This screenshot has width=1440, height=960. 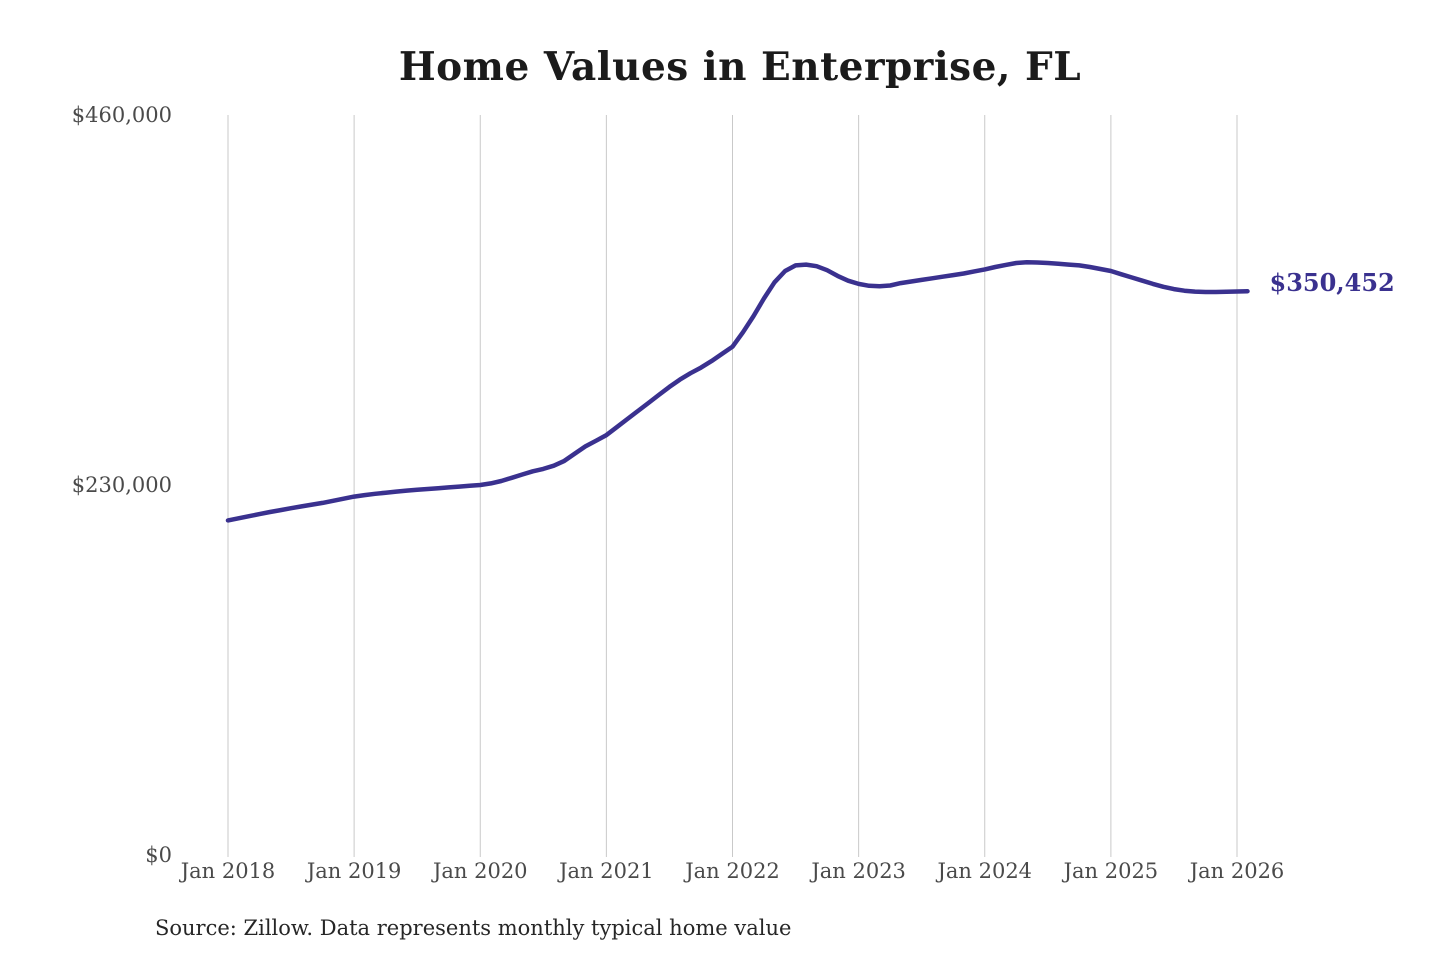 What do you see at coordinates (121, 115) in the screenshot?
I see `y-axis-tick-label: $460,000` at bounding box center [121, 115].